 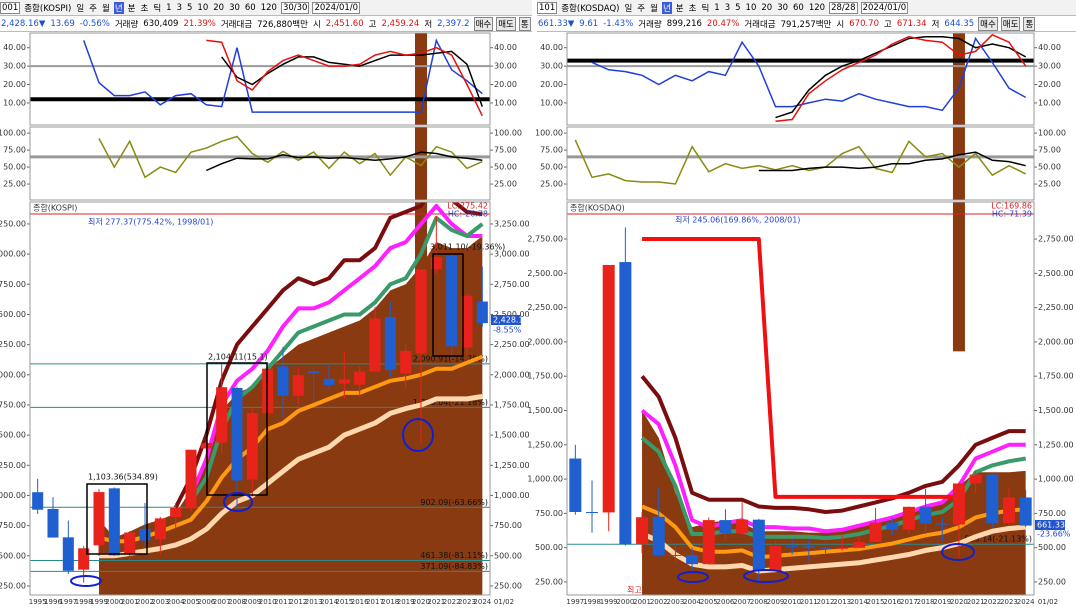 What do you see at coordinates (800, 368) in the screenshot?
I see `moving-average` at bounding box center [800, 368].